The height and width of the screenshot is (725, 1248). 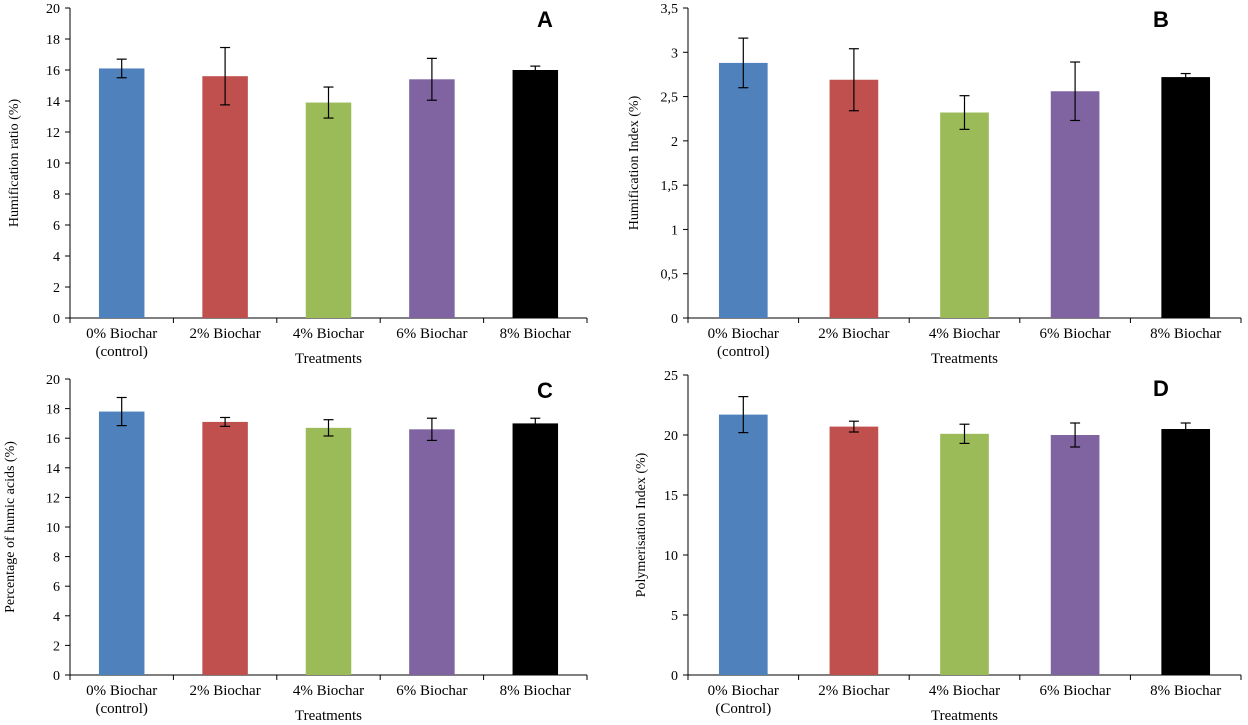 What do you see at coordinates (121, 343) in the screenshot?
I see `category-label: 0% Biochar (control)` at bounding box center [121, 343].